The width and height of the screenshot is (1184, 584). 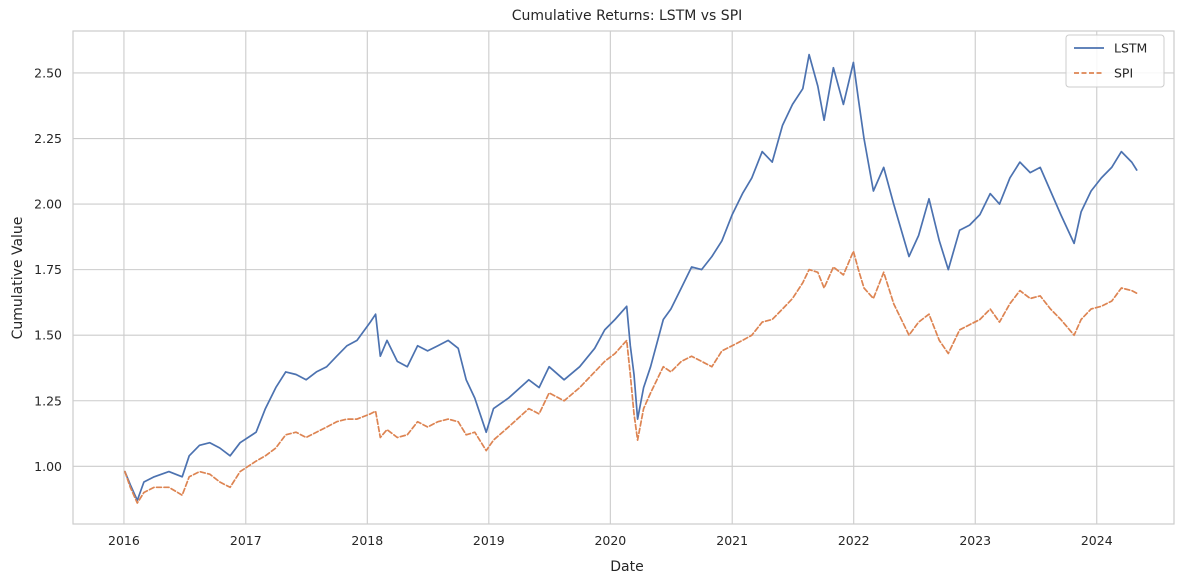 What do you see at coordinates (48, 204) in the screenshot?
I see `y-tick-label: 2.00` at bounding box center [48, 204].